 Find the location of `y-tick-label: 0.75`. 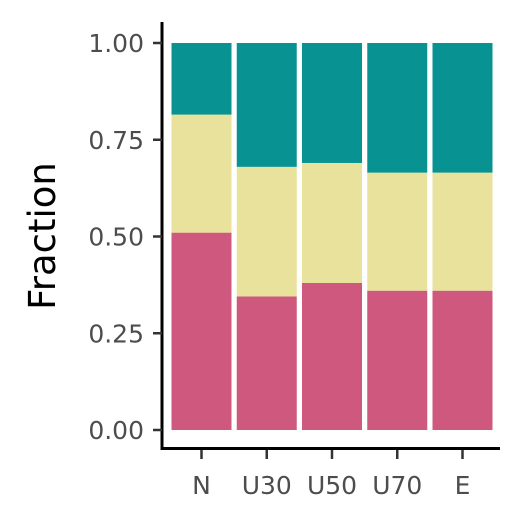

y-tick-label: 0.75 is located at coordinates (116, 140).